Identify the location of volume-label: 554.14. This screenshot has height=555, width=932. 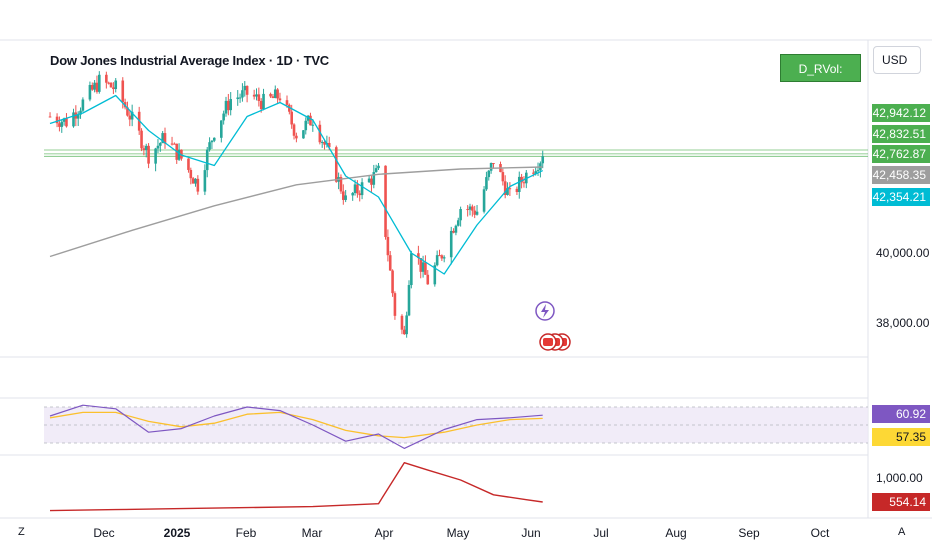
(901, 502).